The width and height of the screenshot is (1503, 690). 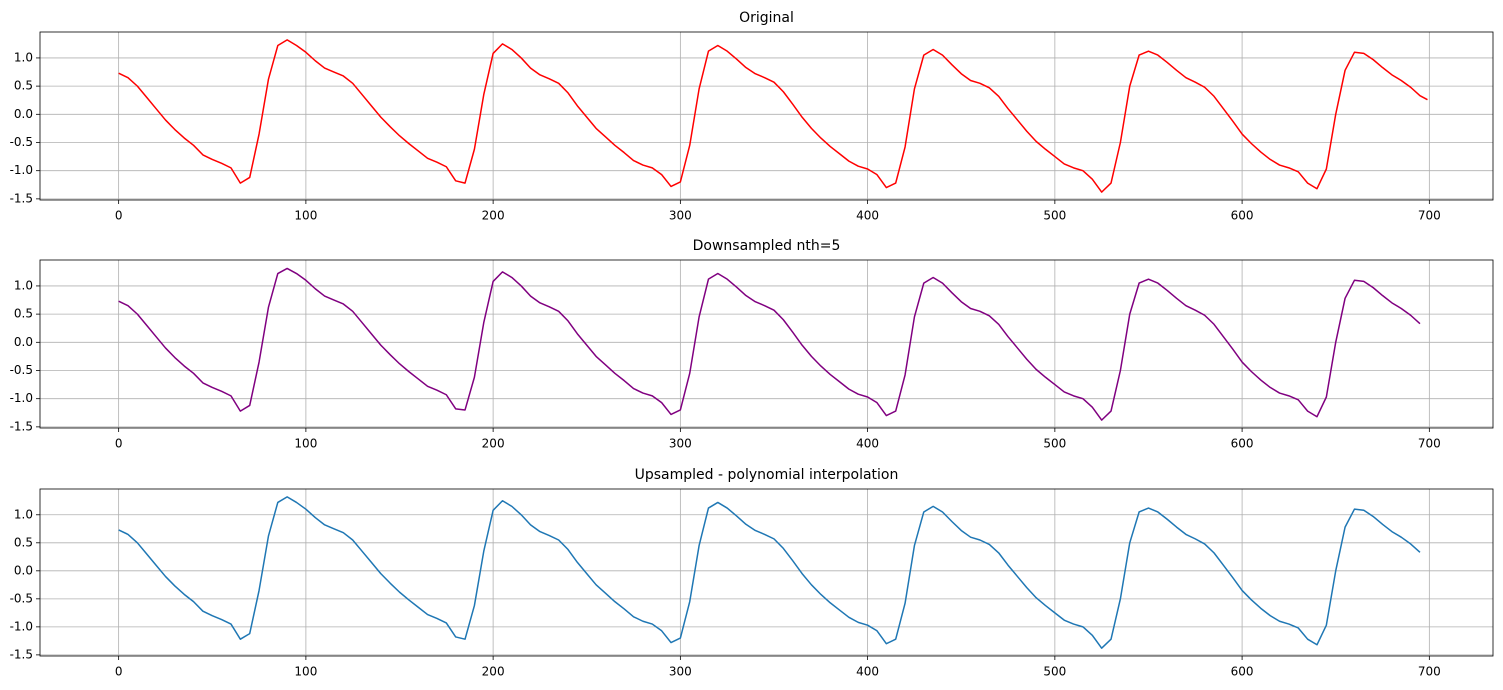 What do you see at coordinates (767, 246) in the screenshot?
I see `subplot-title: Downsampled nth=5` at bounding box center [767, 246].